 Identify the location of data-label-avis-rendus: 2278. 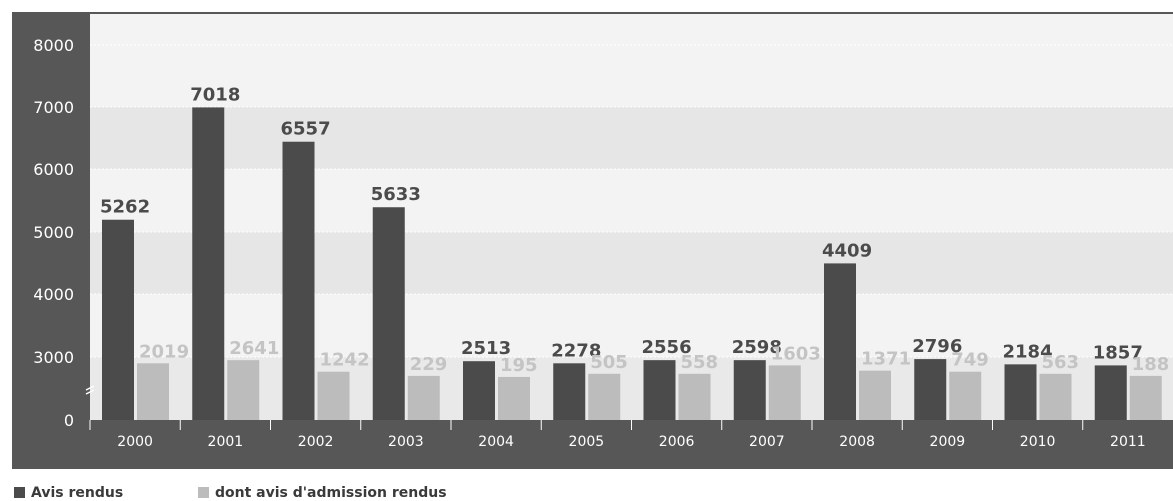
(576, 350).